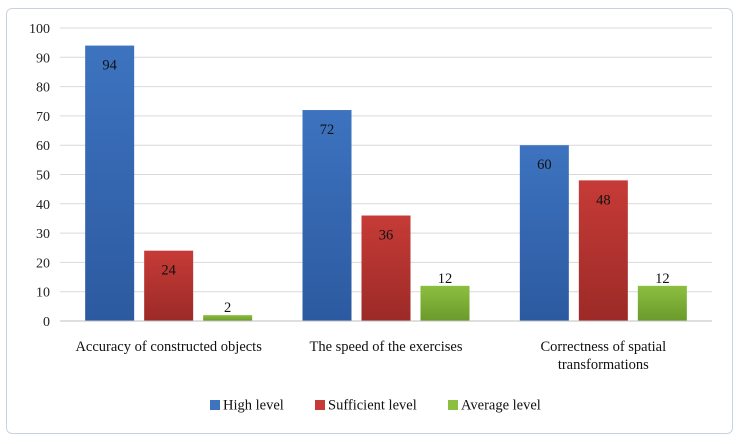 This screenshot has height=444, width=741. Describe the element at coordinates (43, 263) in the screenshot. I see `y-tick-label: 20` at that location.